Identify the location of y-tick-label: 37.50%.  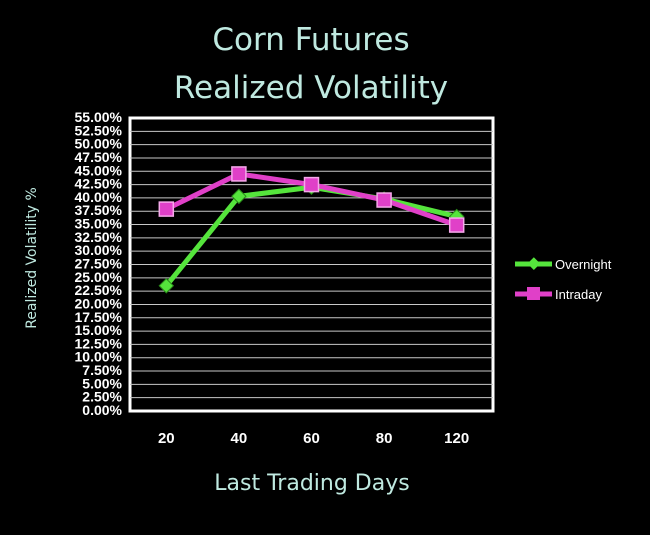
(99, 210).